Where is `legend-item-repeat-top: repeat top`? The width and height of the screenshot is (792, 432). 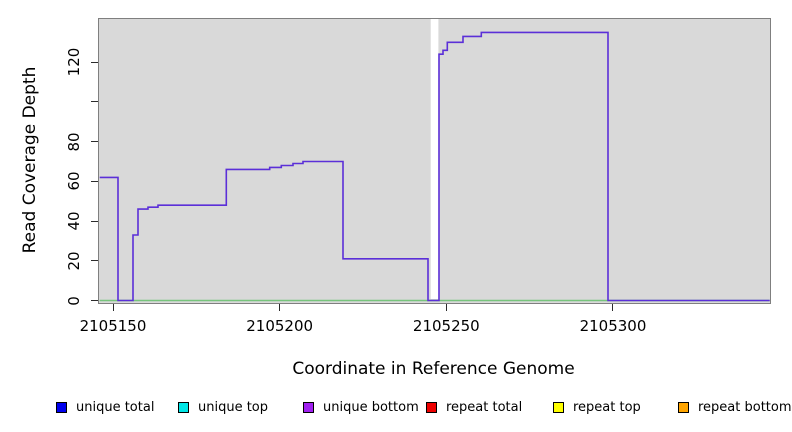 legend-item-repeat-top: repeat top is located at coordinates (597, 407).